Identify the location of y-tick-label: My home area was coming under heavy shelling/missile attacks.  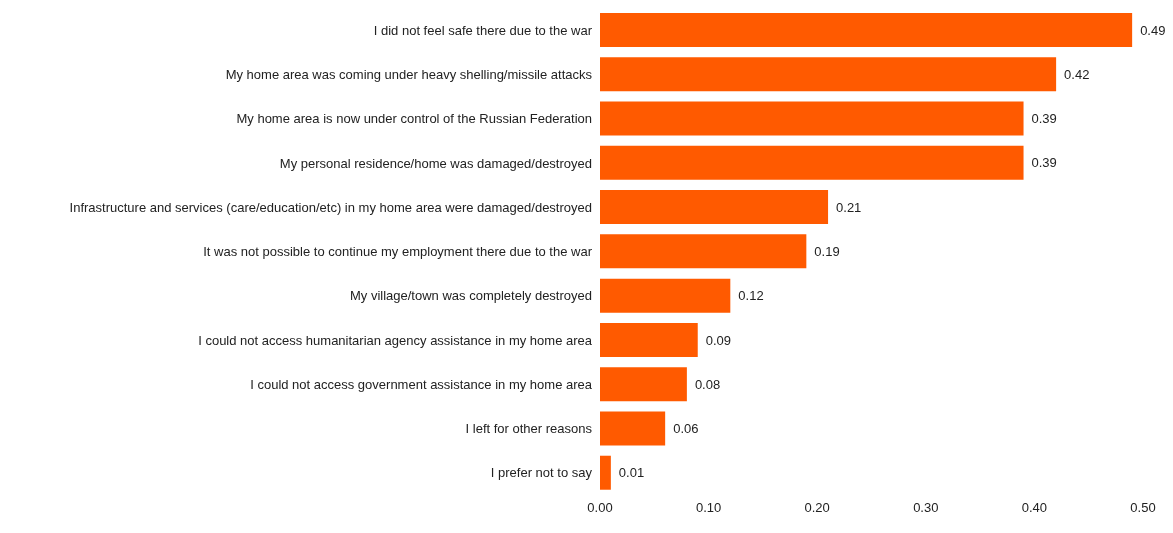
(409, 75).